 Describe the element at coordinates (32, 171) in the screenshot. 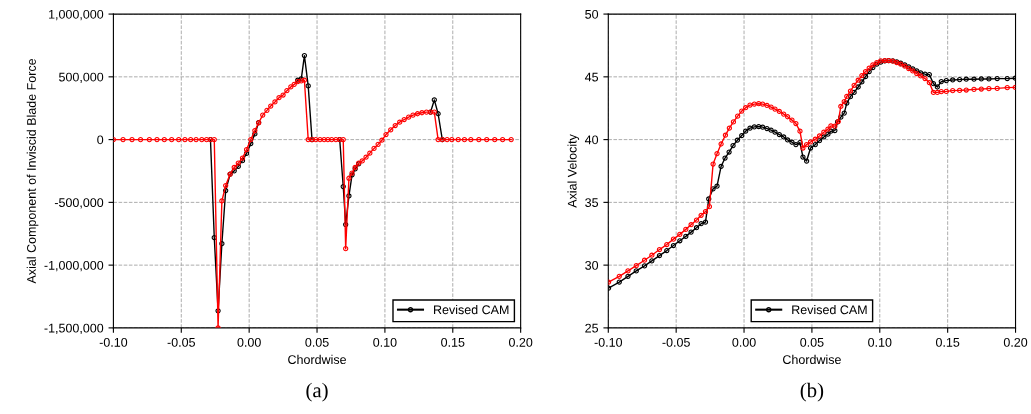

I see `y-axis-title: Axial Component of Inviscid Blade Force` at that location.